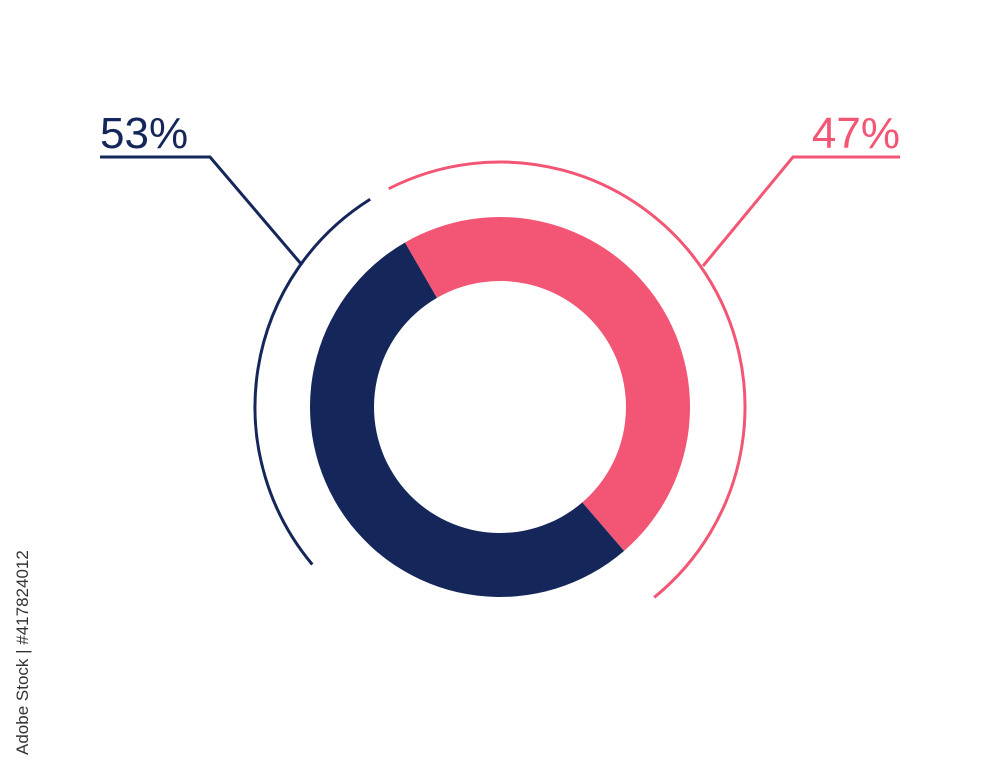 This screenshot has height=767, width=1000. What do you see at coordinates (856, 133) in the screenshot?
I see `value-label: 47%` at bounding box center [856, 133].